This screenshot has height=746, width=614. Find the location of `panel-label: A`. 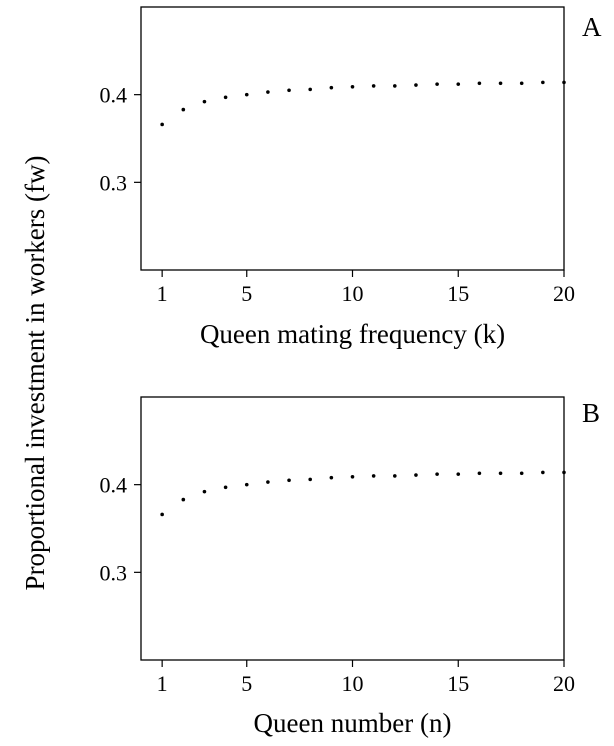

panel-label: A is located at coordinates (592, 27).